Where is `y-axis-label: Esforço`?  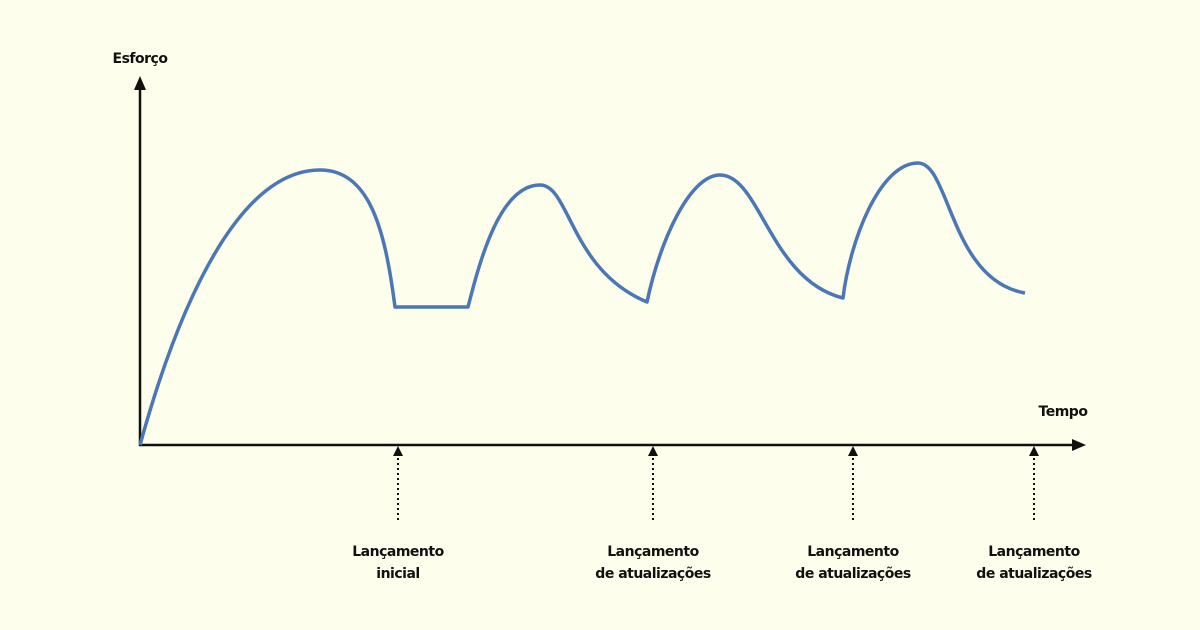 y-axis-label: Esforço is located at coordinates (141, 59).